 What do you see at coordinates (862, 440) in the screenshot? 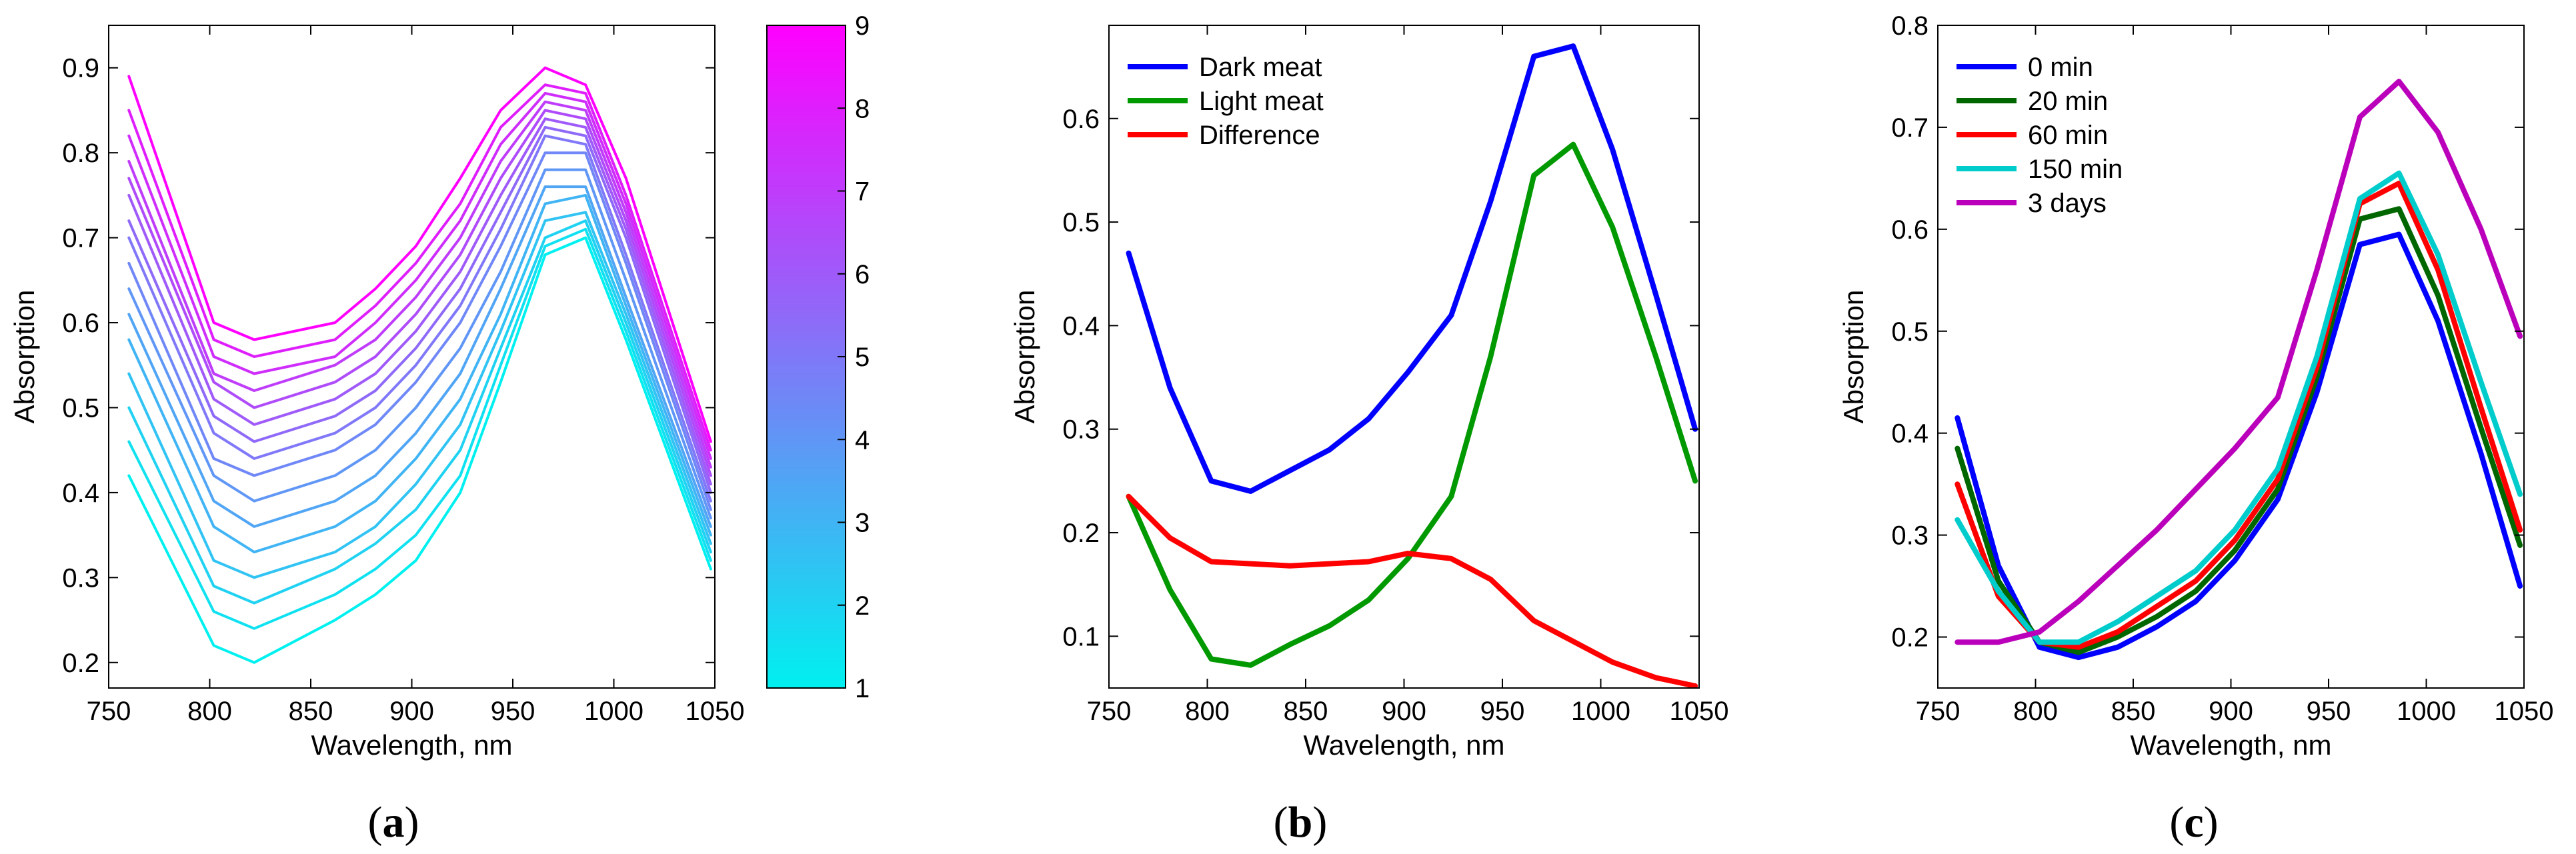
I see `colorbar-tick-label: 4` at bounding box center [862, 440].